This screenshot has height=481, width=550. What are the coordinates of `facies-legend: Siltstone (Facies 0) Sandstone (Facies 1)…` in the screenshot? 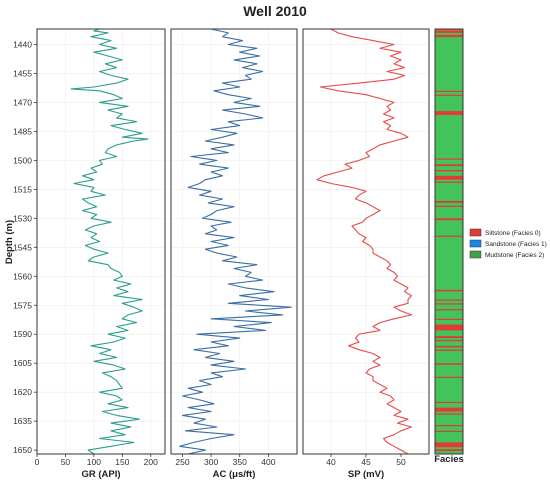 It's located at (508, 243).